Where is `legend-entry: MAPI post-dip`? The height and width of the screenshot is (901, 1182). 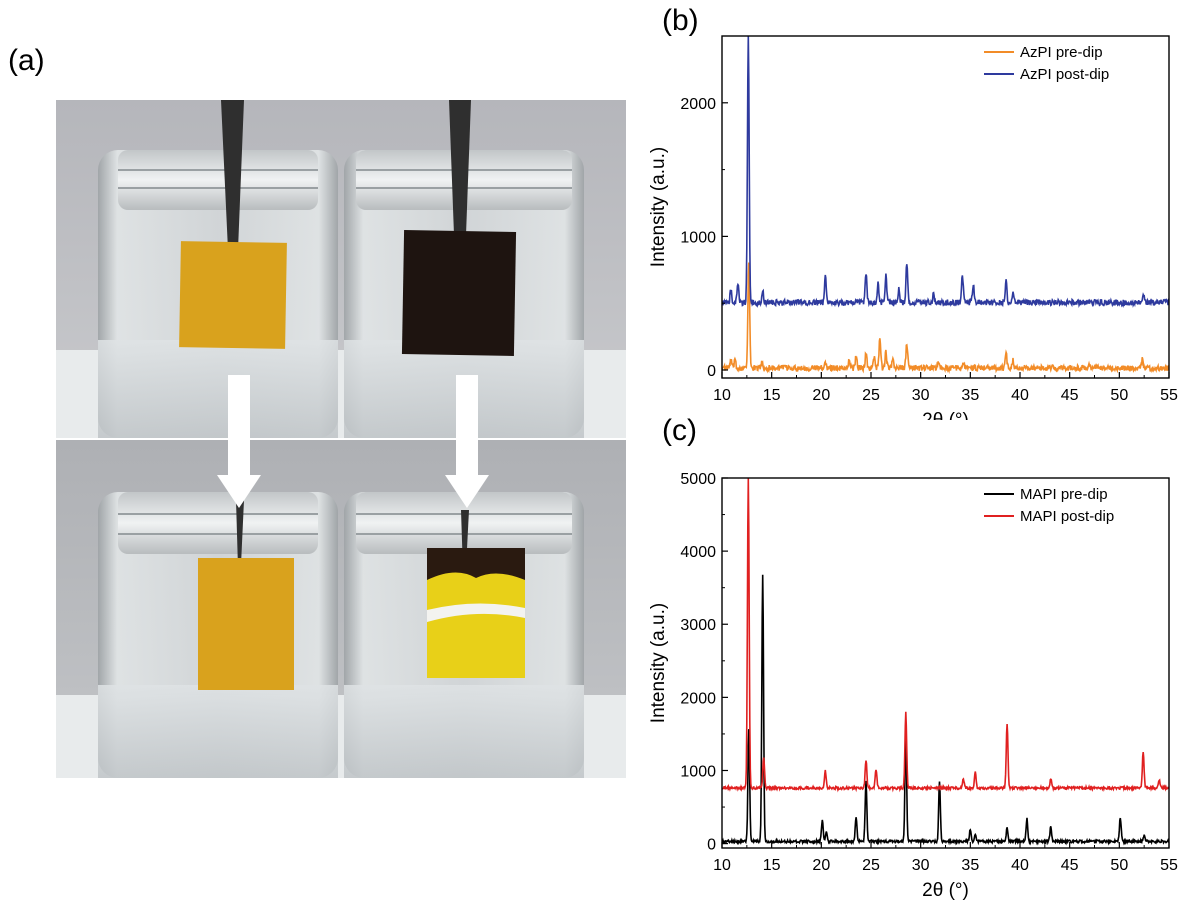
legend-entry: MAPI post-dip is located at coordinates (1067, 516).